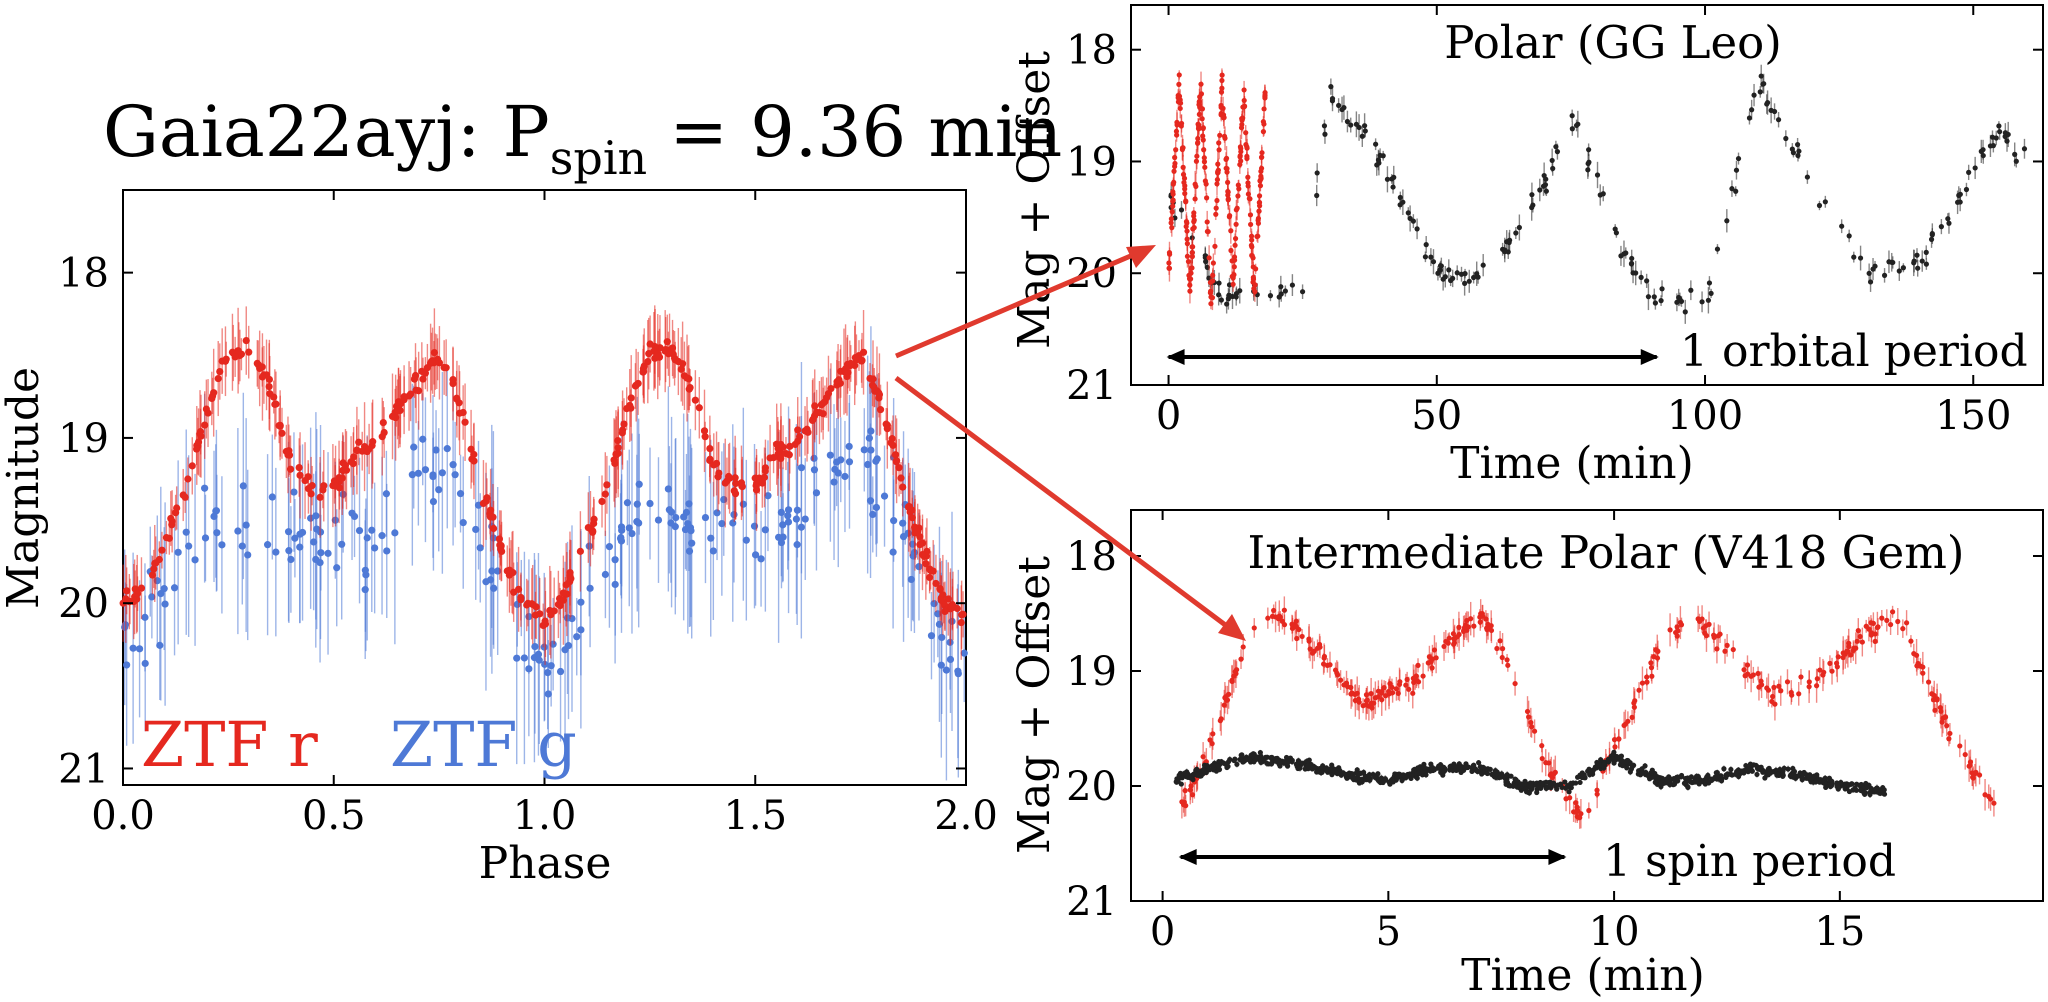  I want to click on ip-plot-ylabel: Mag + Offset, so click(1034, 705).